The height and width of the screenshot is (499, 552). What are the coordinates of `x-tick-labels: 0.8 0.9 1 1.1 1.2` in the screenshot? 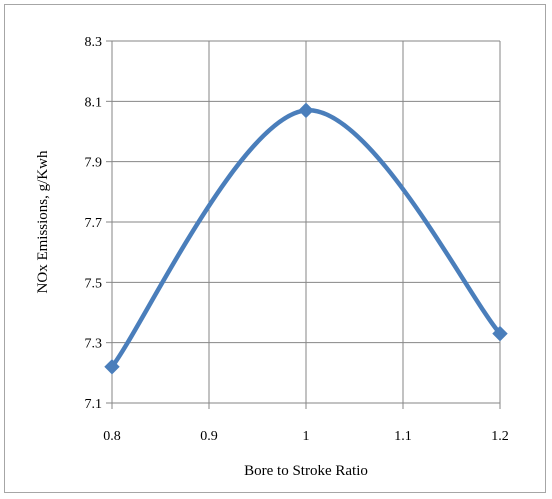 It's located at (306, 436).